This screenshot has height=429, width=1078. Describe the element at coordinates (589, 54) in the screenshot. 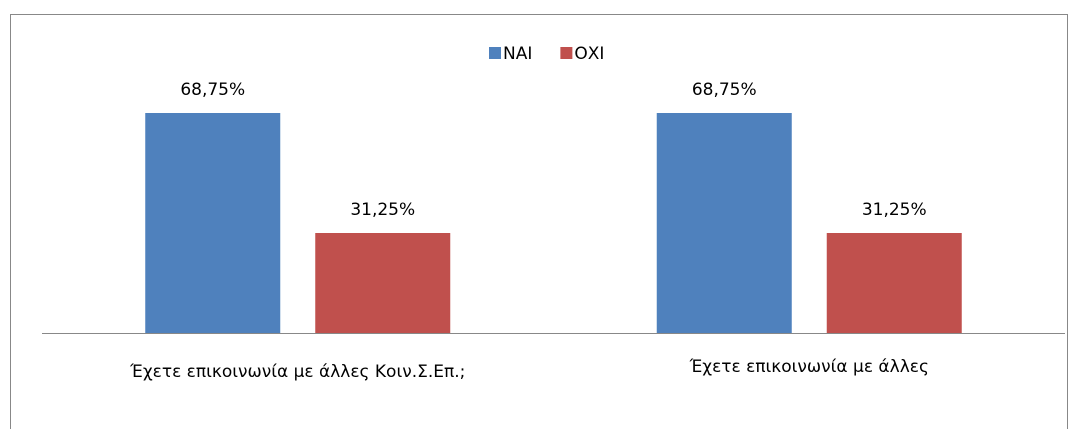

I see `legend-label: ΟΧΙ` at that location.